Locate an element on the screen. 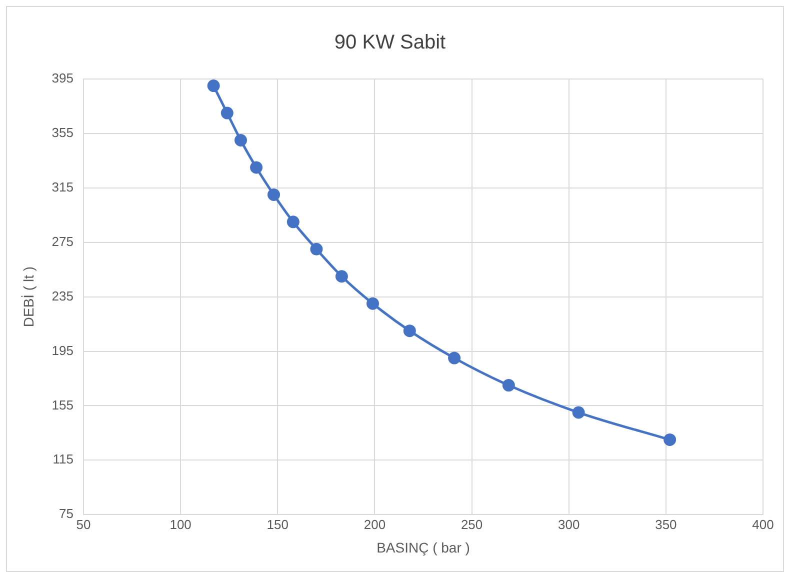 This screenshot has width=792, height=580. x-tick-label: 300 is located at coordinates (569, 524).